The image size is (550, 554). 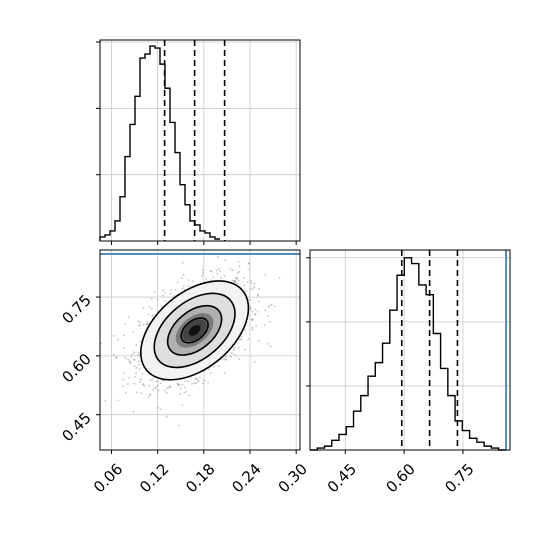 I want to click on density-content, so click(x=196, y=350).